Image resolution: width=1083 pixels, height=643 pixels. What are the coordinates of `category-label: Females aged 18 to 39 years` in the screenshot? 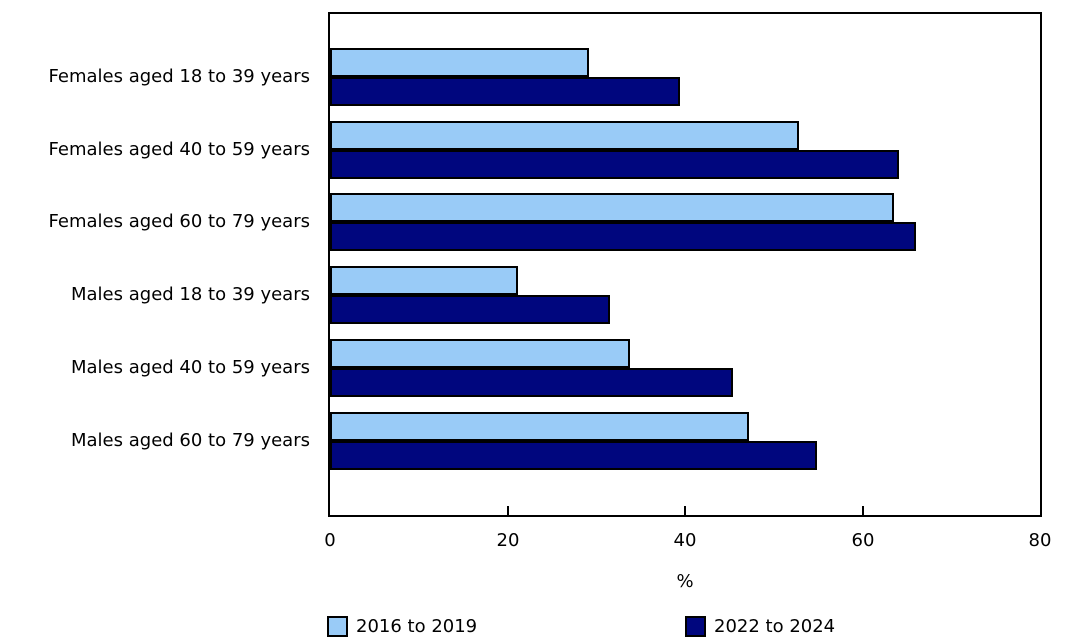 It's located at (179, 76).